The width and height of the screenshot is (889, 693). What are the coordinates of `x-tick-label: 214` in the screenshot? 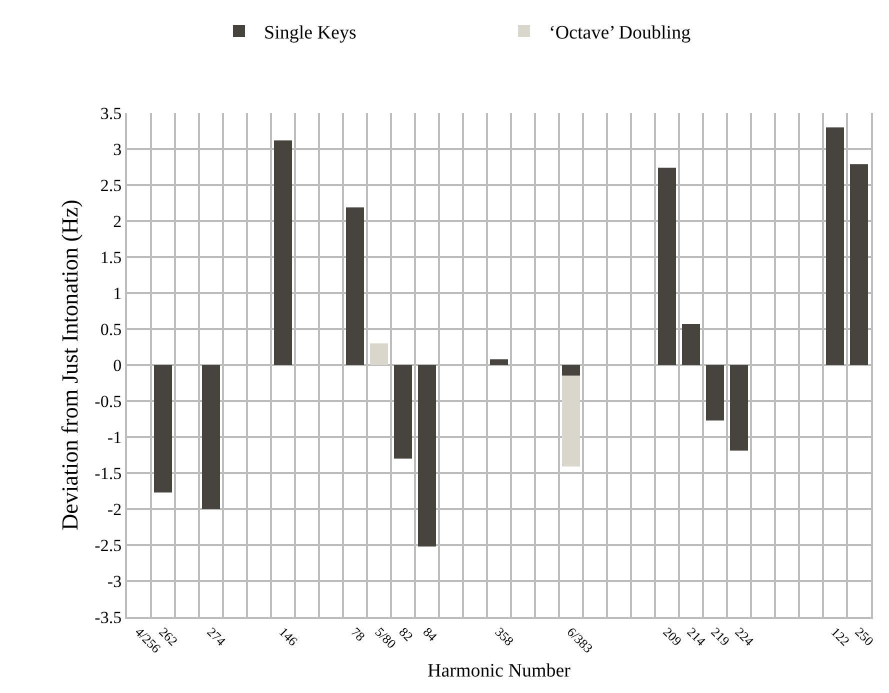 It's located at (697, 636).